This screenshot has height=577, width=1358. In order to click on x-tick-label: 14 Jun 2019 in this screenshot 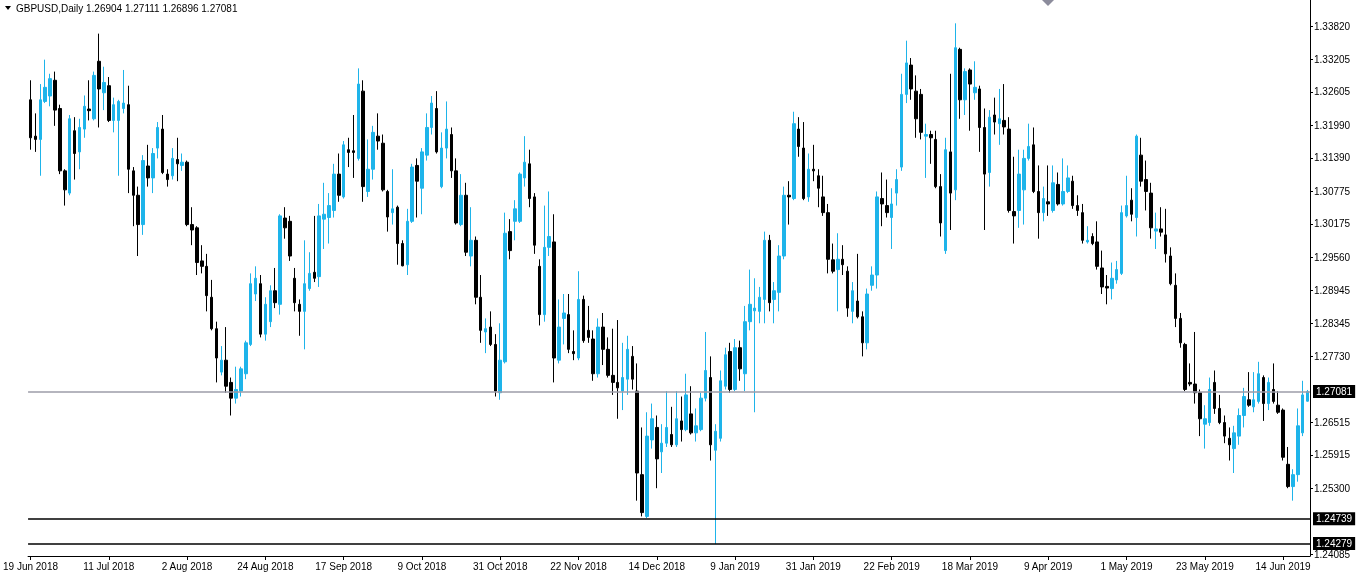, I will do `click(1283, 566)`.